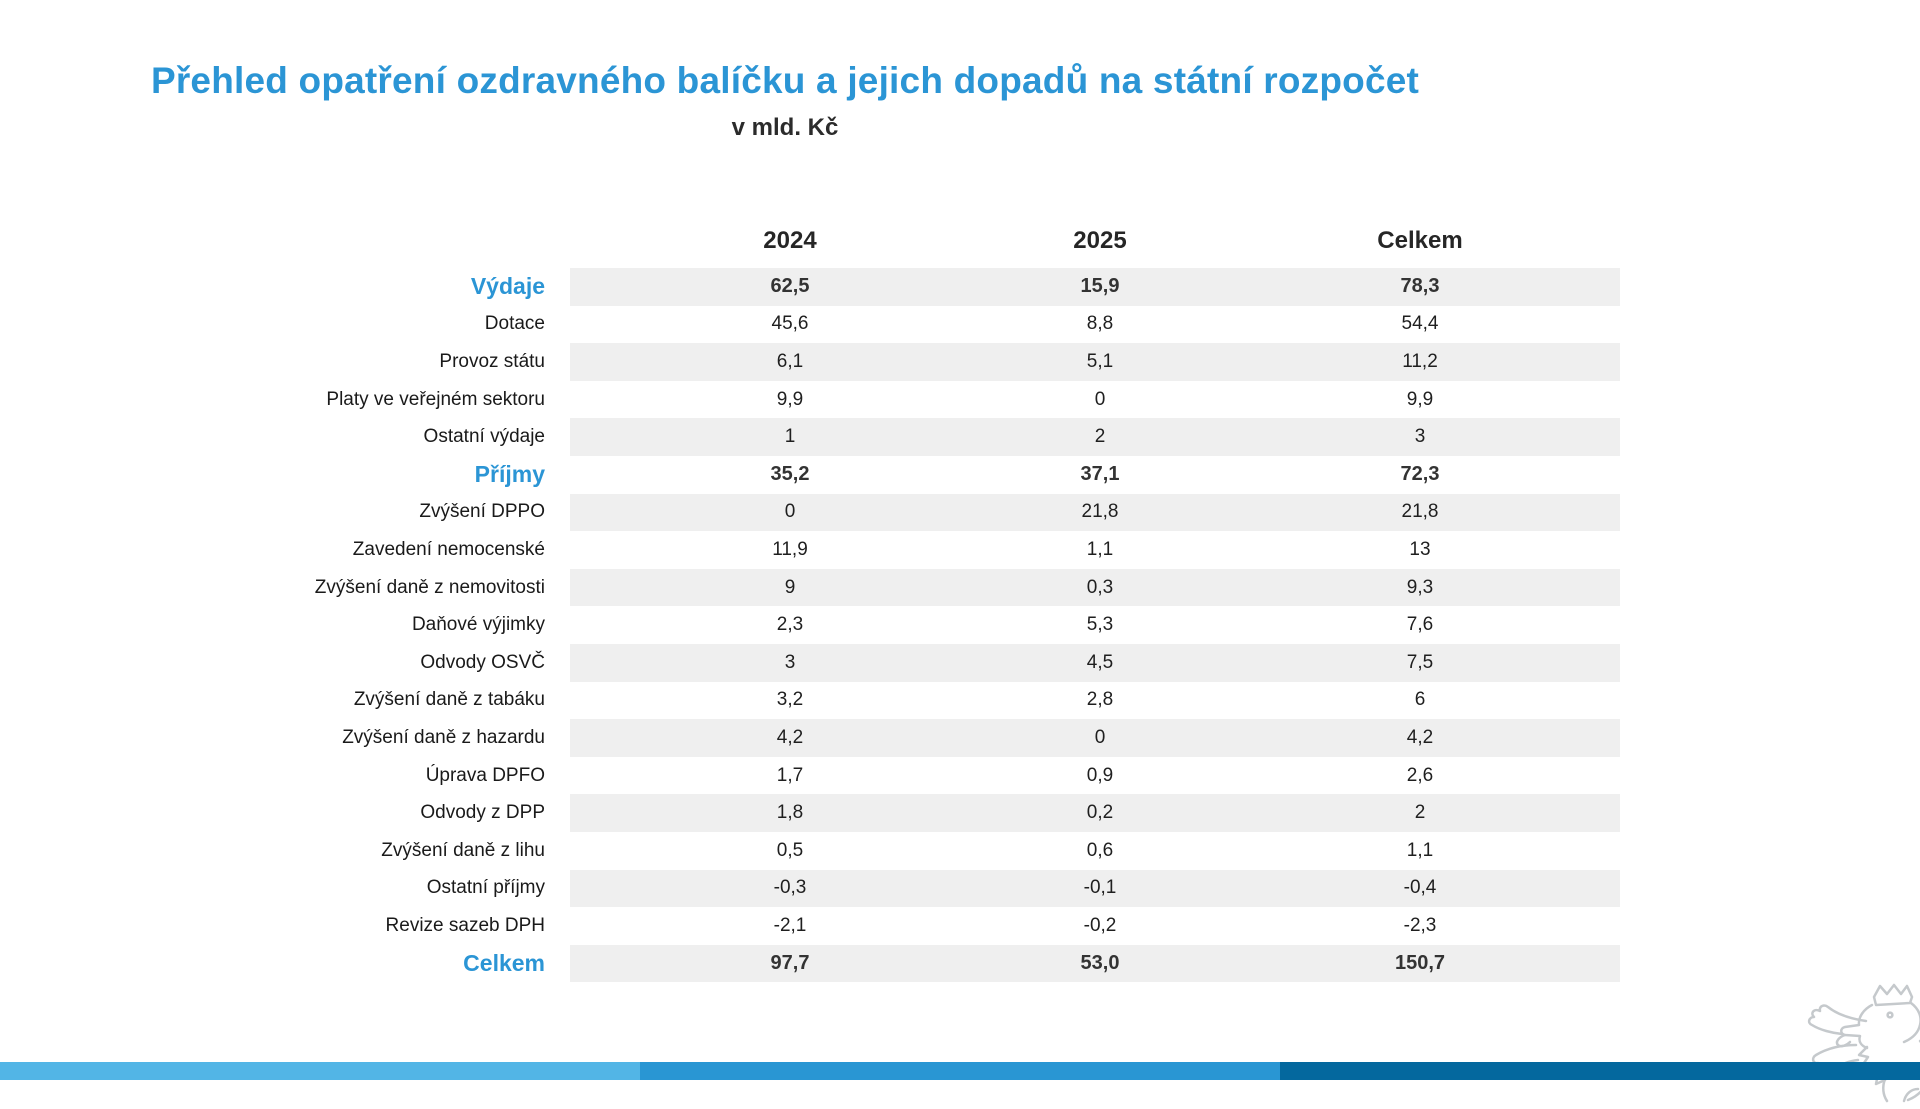  Describe the element at coordinates (1100, 888) in the screenshot. I see `row-value-2025: -0,1` at that location.